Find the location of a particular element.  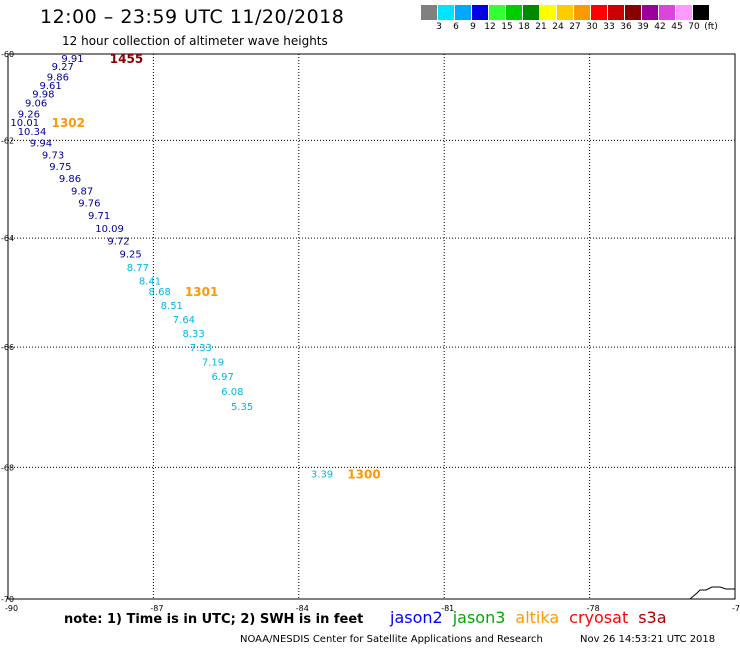

legend-labels: 3 6 9 12 15 18 21 24 27 30 33 36 39 42 45 70 (ft) is located at coordinates (569, 27).